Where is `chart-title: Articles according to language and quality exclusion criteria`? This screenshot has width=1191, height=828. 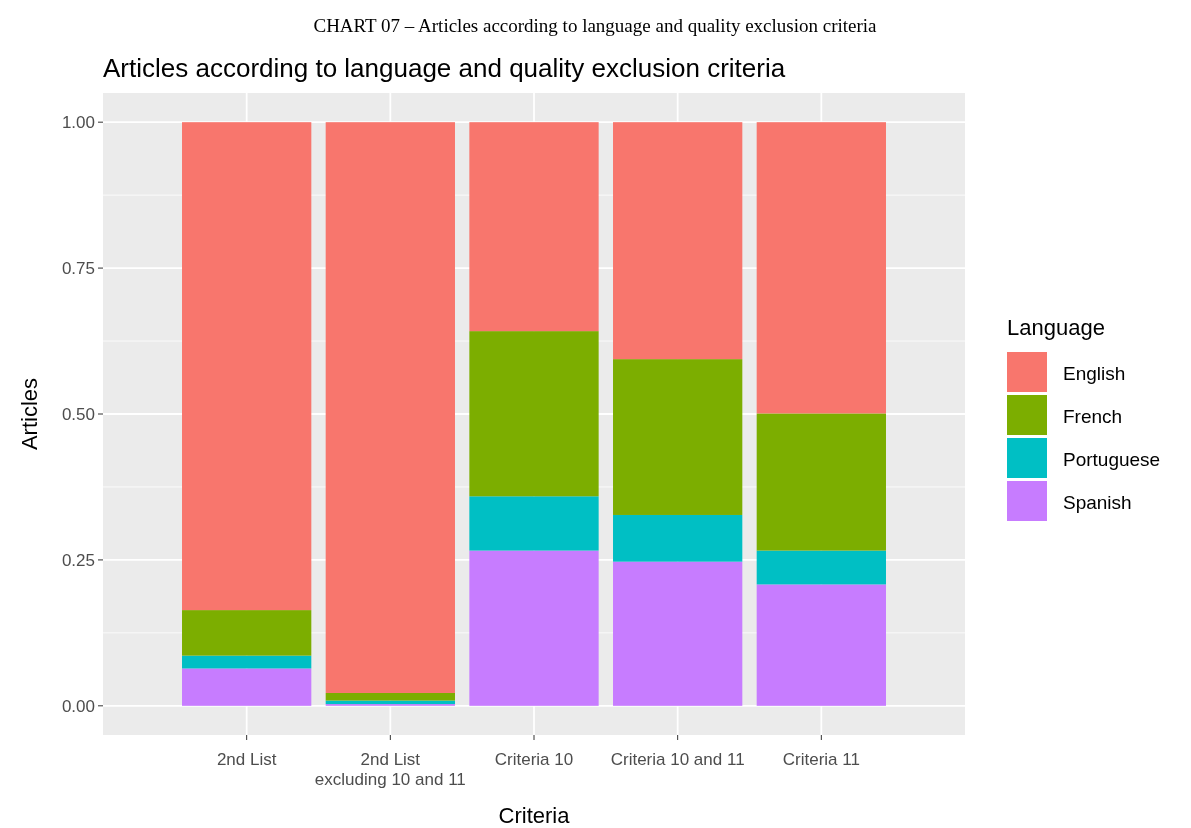 chart-title: Articles according to language and quality exclusion criteria is located at coordinates (444, 68).